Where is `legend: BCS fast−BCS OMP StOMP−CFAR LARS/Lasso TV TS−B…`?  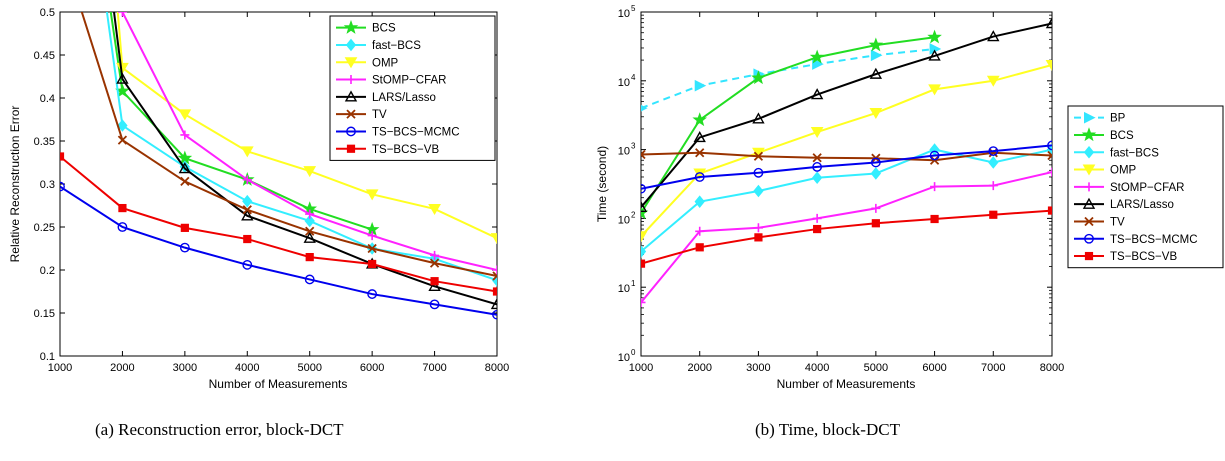
legend: BCS fast−BCS OMP StOMP−CFAR LARS/Lasso TV TS−B… is located at coordinates (412, 88).